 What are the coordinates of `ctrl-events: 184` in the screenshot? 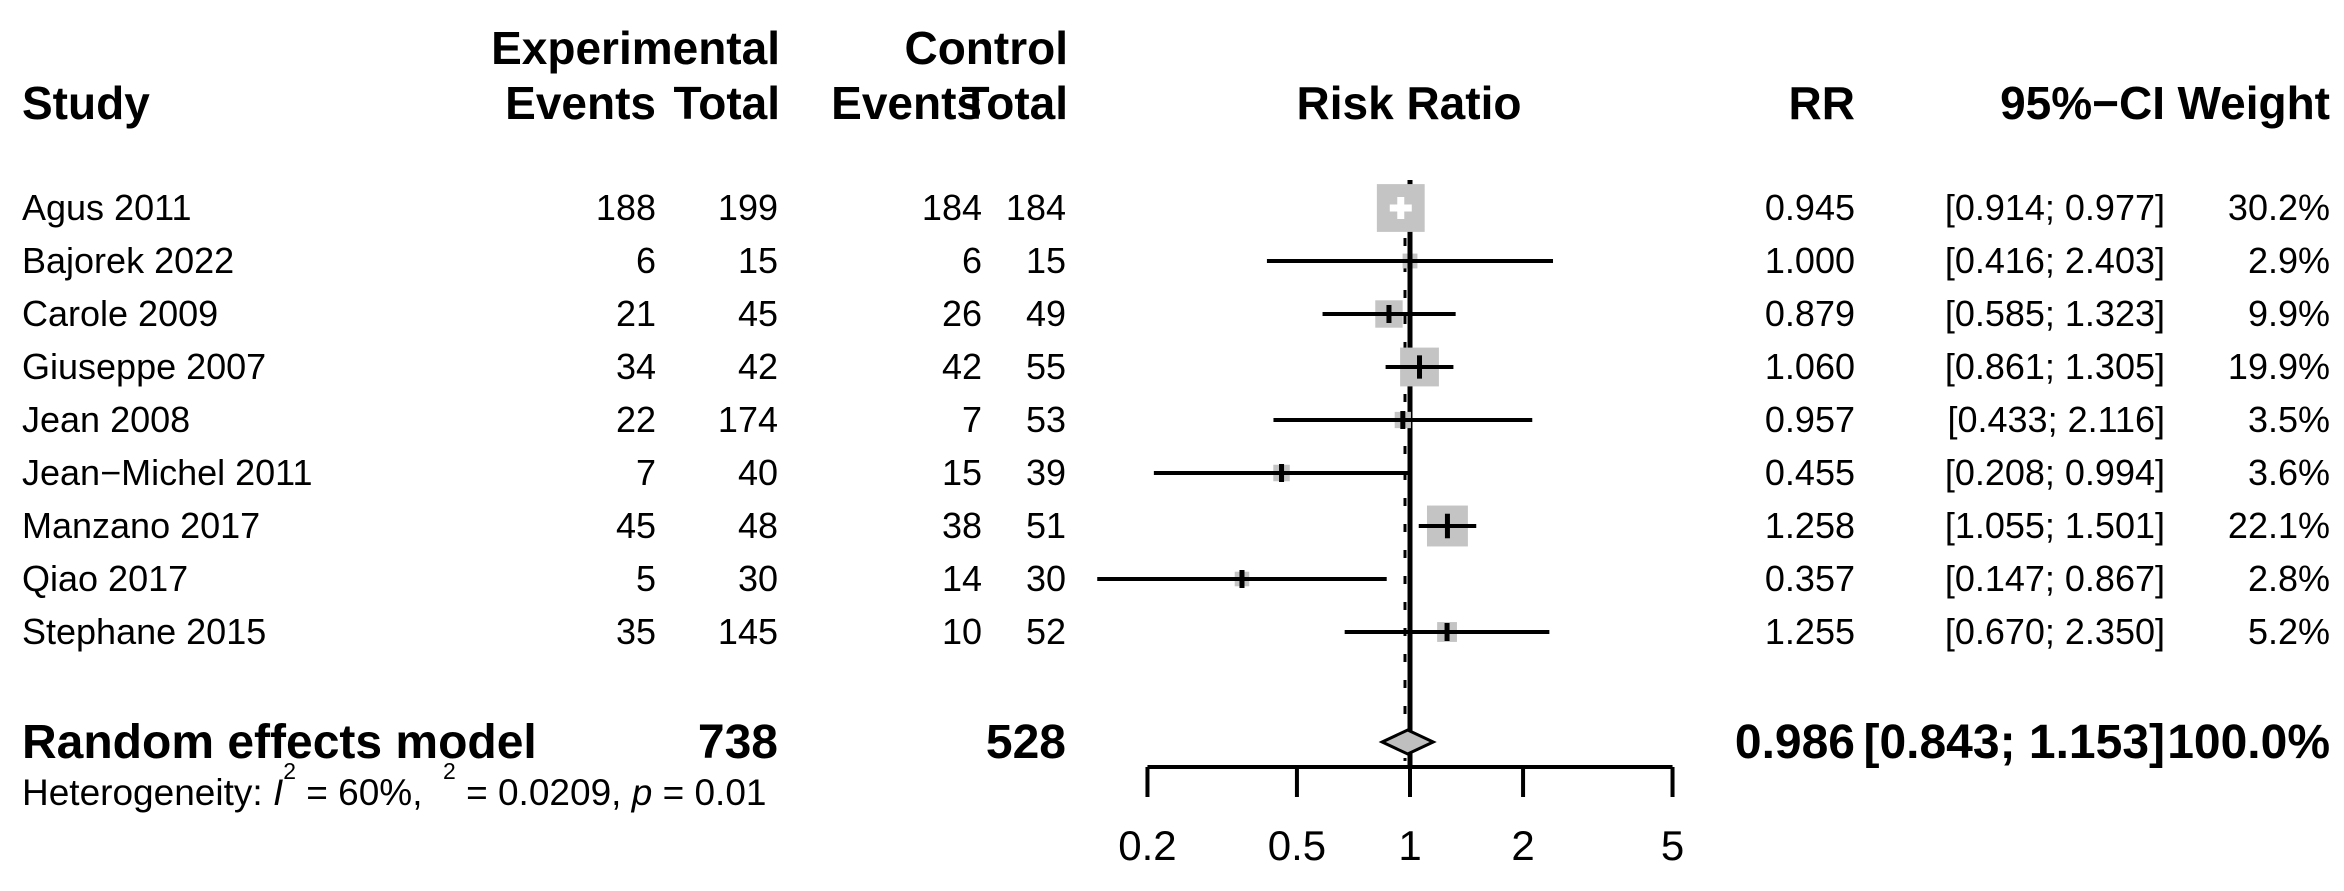 It's located at (951, 207).